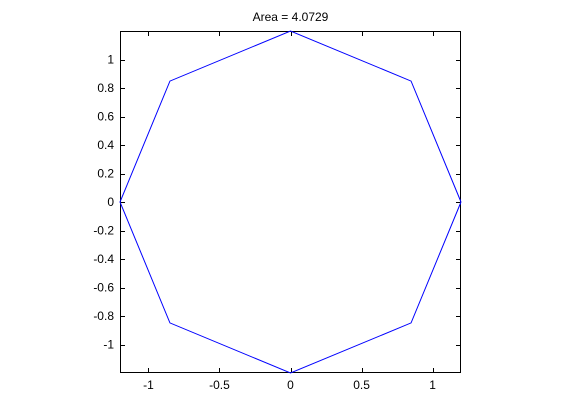 Image resolution: width=561 pixels, height=420 pixels. Describe the element at coordinates (110, 60) in the screenshot. I see `y-tick-label: 1` at that location.